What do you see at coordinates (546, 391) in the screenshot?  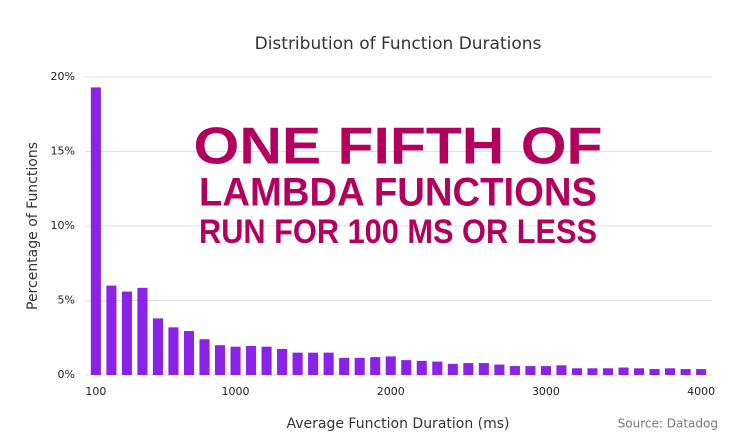 I see `x-tick-label: 3000` at bounding box center [546, 391].